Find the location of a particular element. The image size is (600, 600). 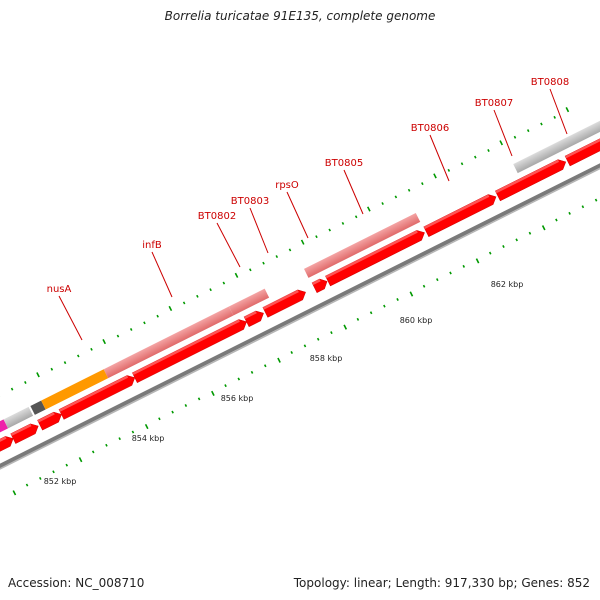

gene-label: BT0807 is located at coordinates (494, 103).